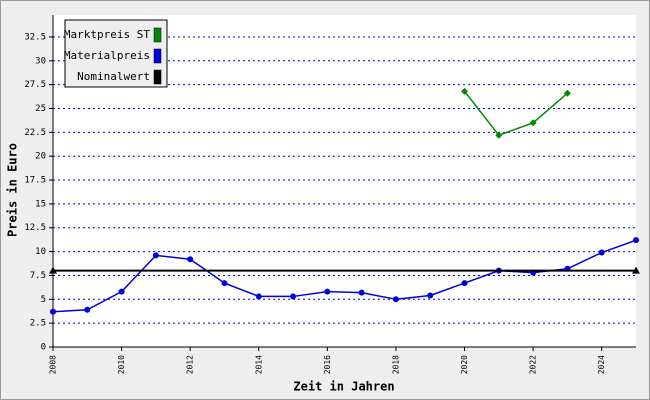  Describe the element at coordinates (13, 190) in the screenshot. I see `y-axis-title: Preis in Euro` at that location.